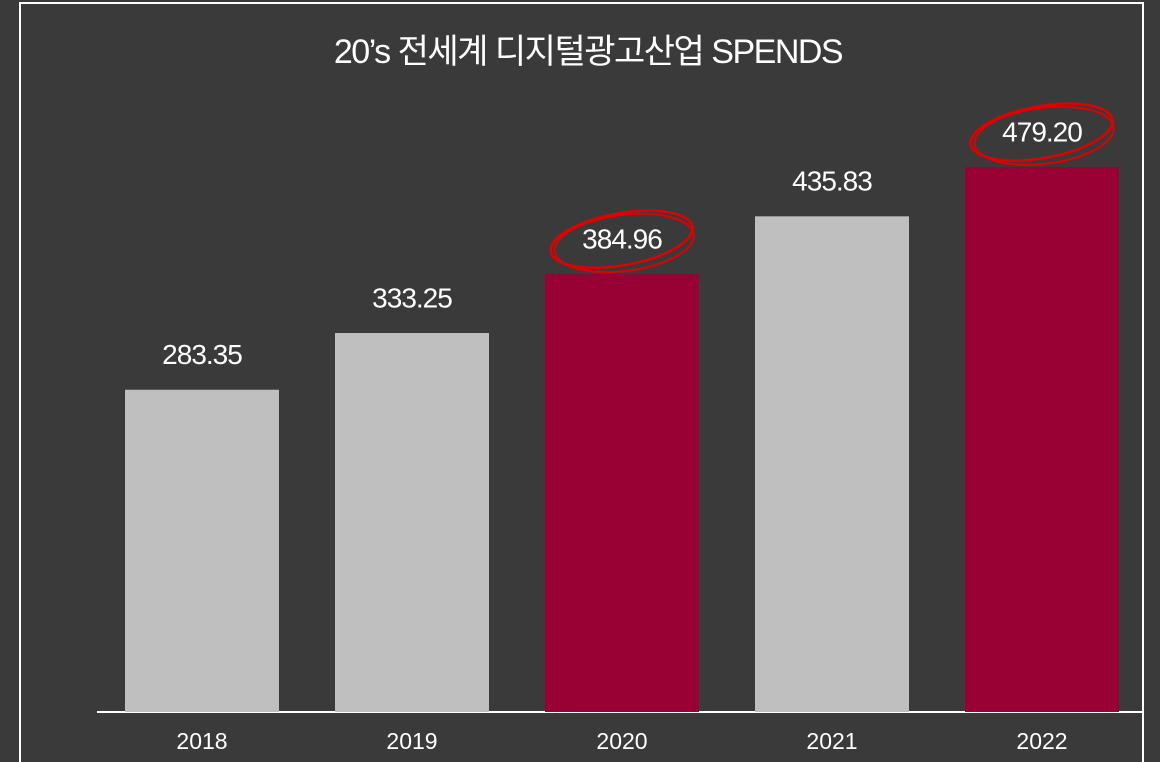 Image resolution: width=1160 pixels, height=762 pixels. What do you see at coordinates (202, 354) in the screenshot?
I see `value-label: 283.35` at bounding box center [202, 354].